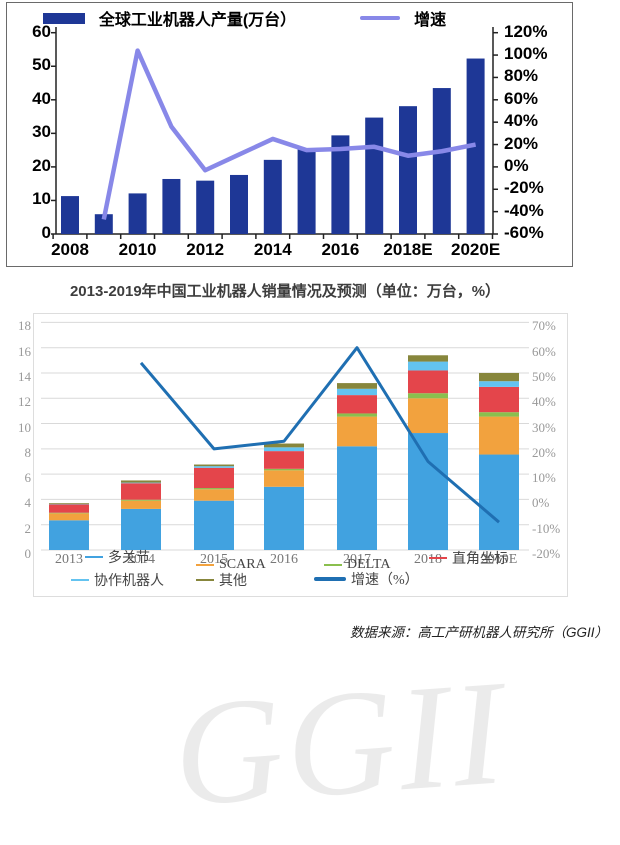 The width and height of the screenshot is (620, 845). I want to click on right-axis-tick-label: 10%, so click(553, 478).